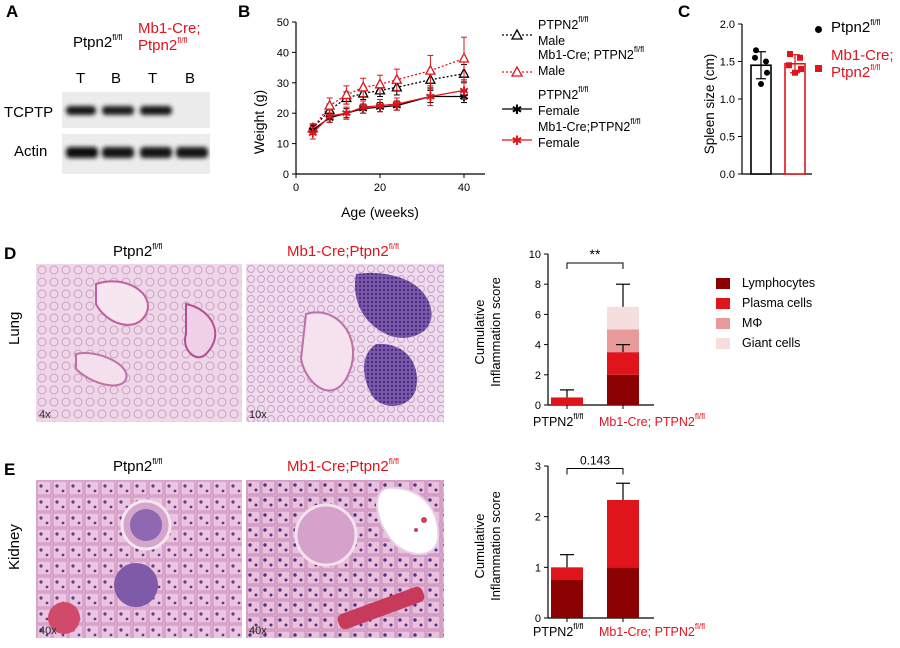 Image resolution: width=900 pixels, height=648 pixels. Describe the element at coordinates (589, 133) in the screenshot. I see `legend-entry: Mb1-Cre;PTPN2fl/fl Female` at that location.